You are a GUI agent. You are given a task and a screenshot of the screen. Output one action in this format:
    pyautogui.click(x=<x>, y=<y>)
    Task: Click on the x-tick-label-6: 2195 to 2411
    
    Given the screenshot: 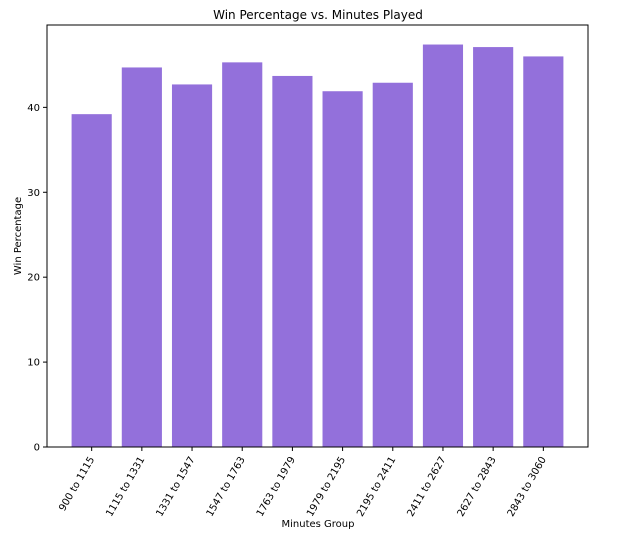 What is the action you would take?
    pyautogui.click(x=376, y=487)
    